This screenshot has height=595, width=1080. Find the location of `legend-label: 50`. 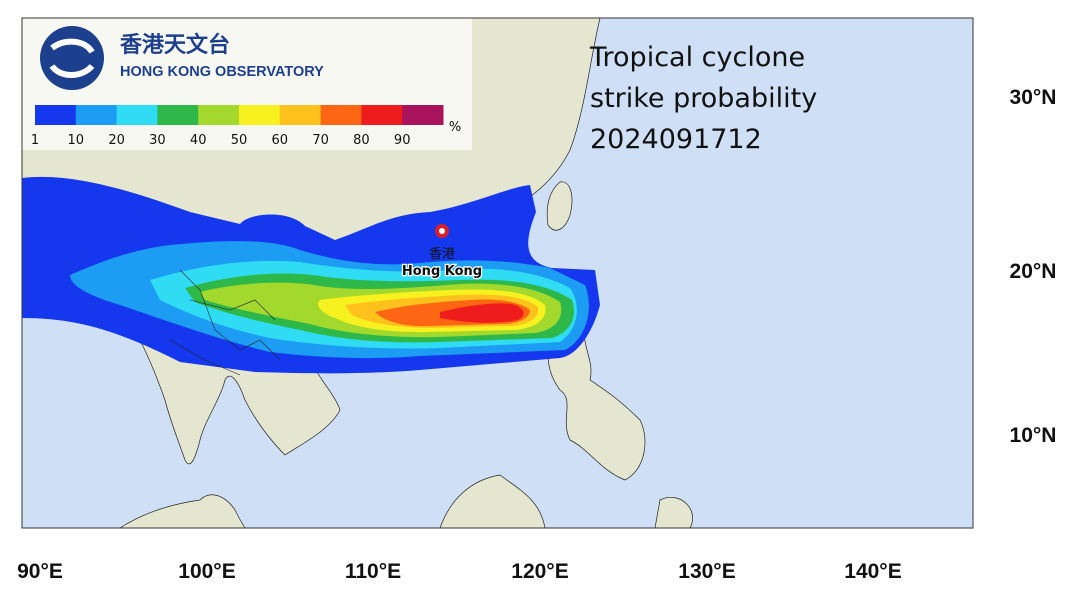

legend-label: 50 is located at coordinates (239, 140).